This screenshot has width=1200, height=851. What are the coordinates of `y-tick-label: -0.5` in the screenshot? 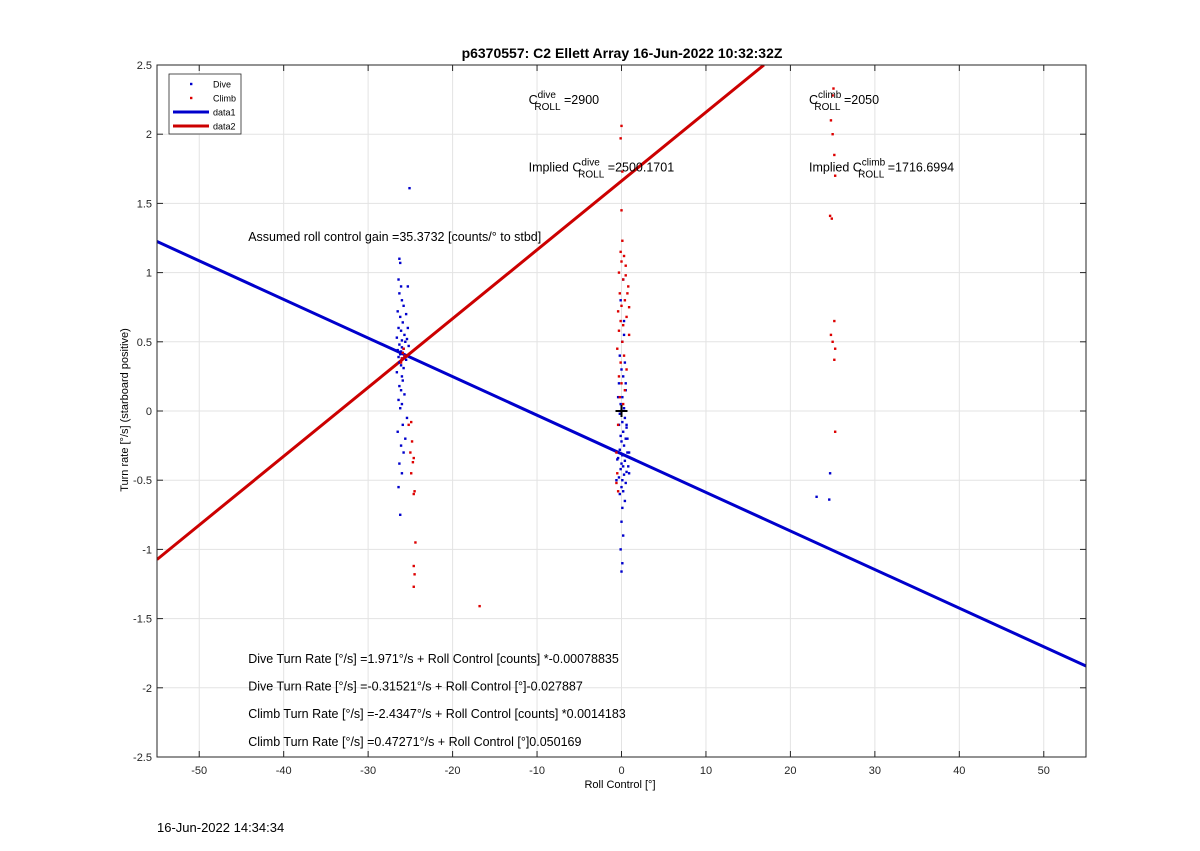 It's located at (142, 481).